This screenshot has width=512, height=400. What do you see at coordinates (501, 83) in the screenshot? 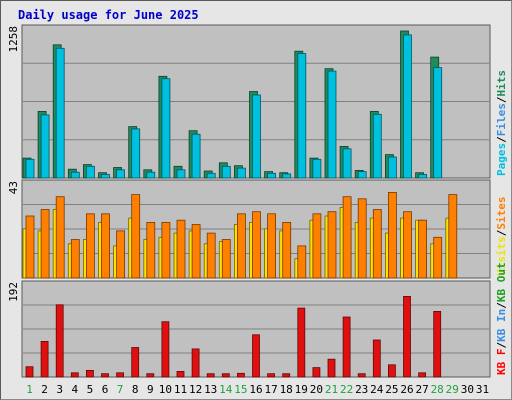
I see `legend-item-hits: Hits` at bounding box center [501, 83].